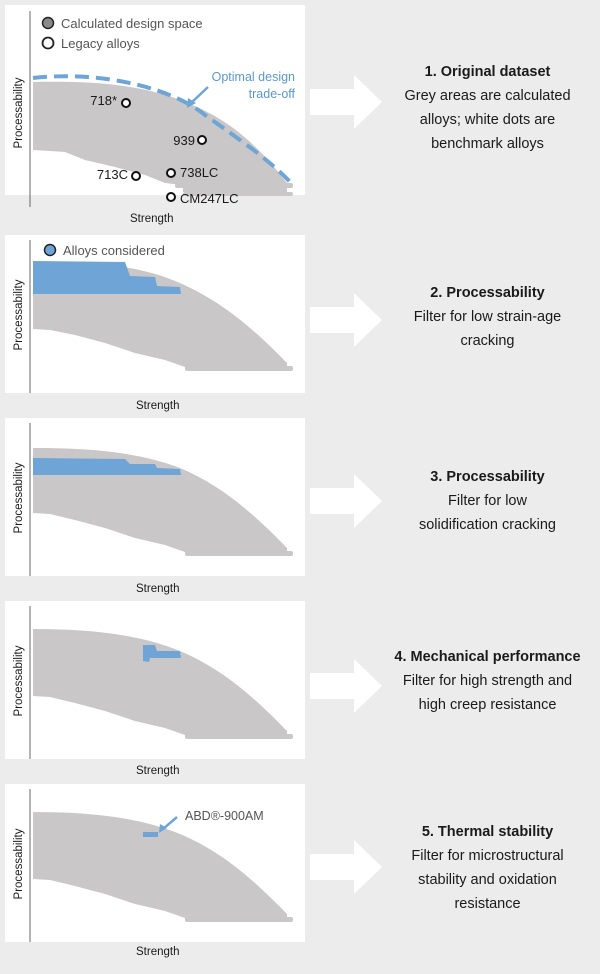 This screenshot has height=974, width=600. What do you see at coordinates (487, 144) in the screenshot?
I see `step-text-1: benchmark alloys` at bounding box center [487, 144].